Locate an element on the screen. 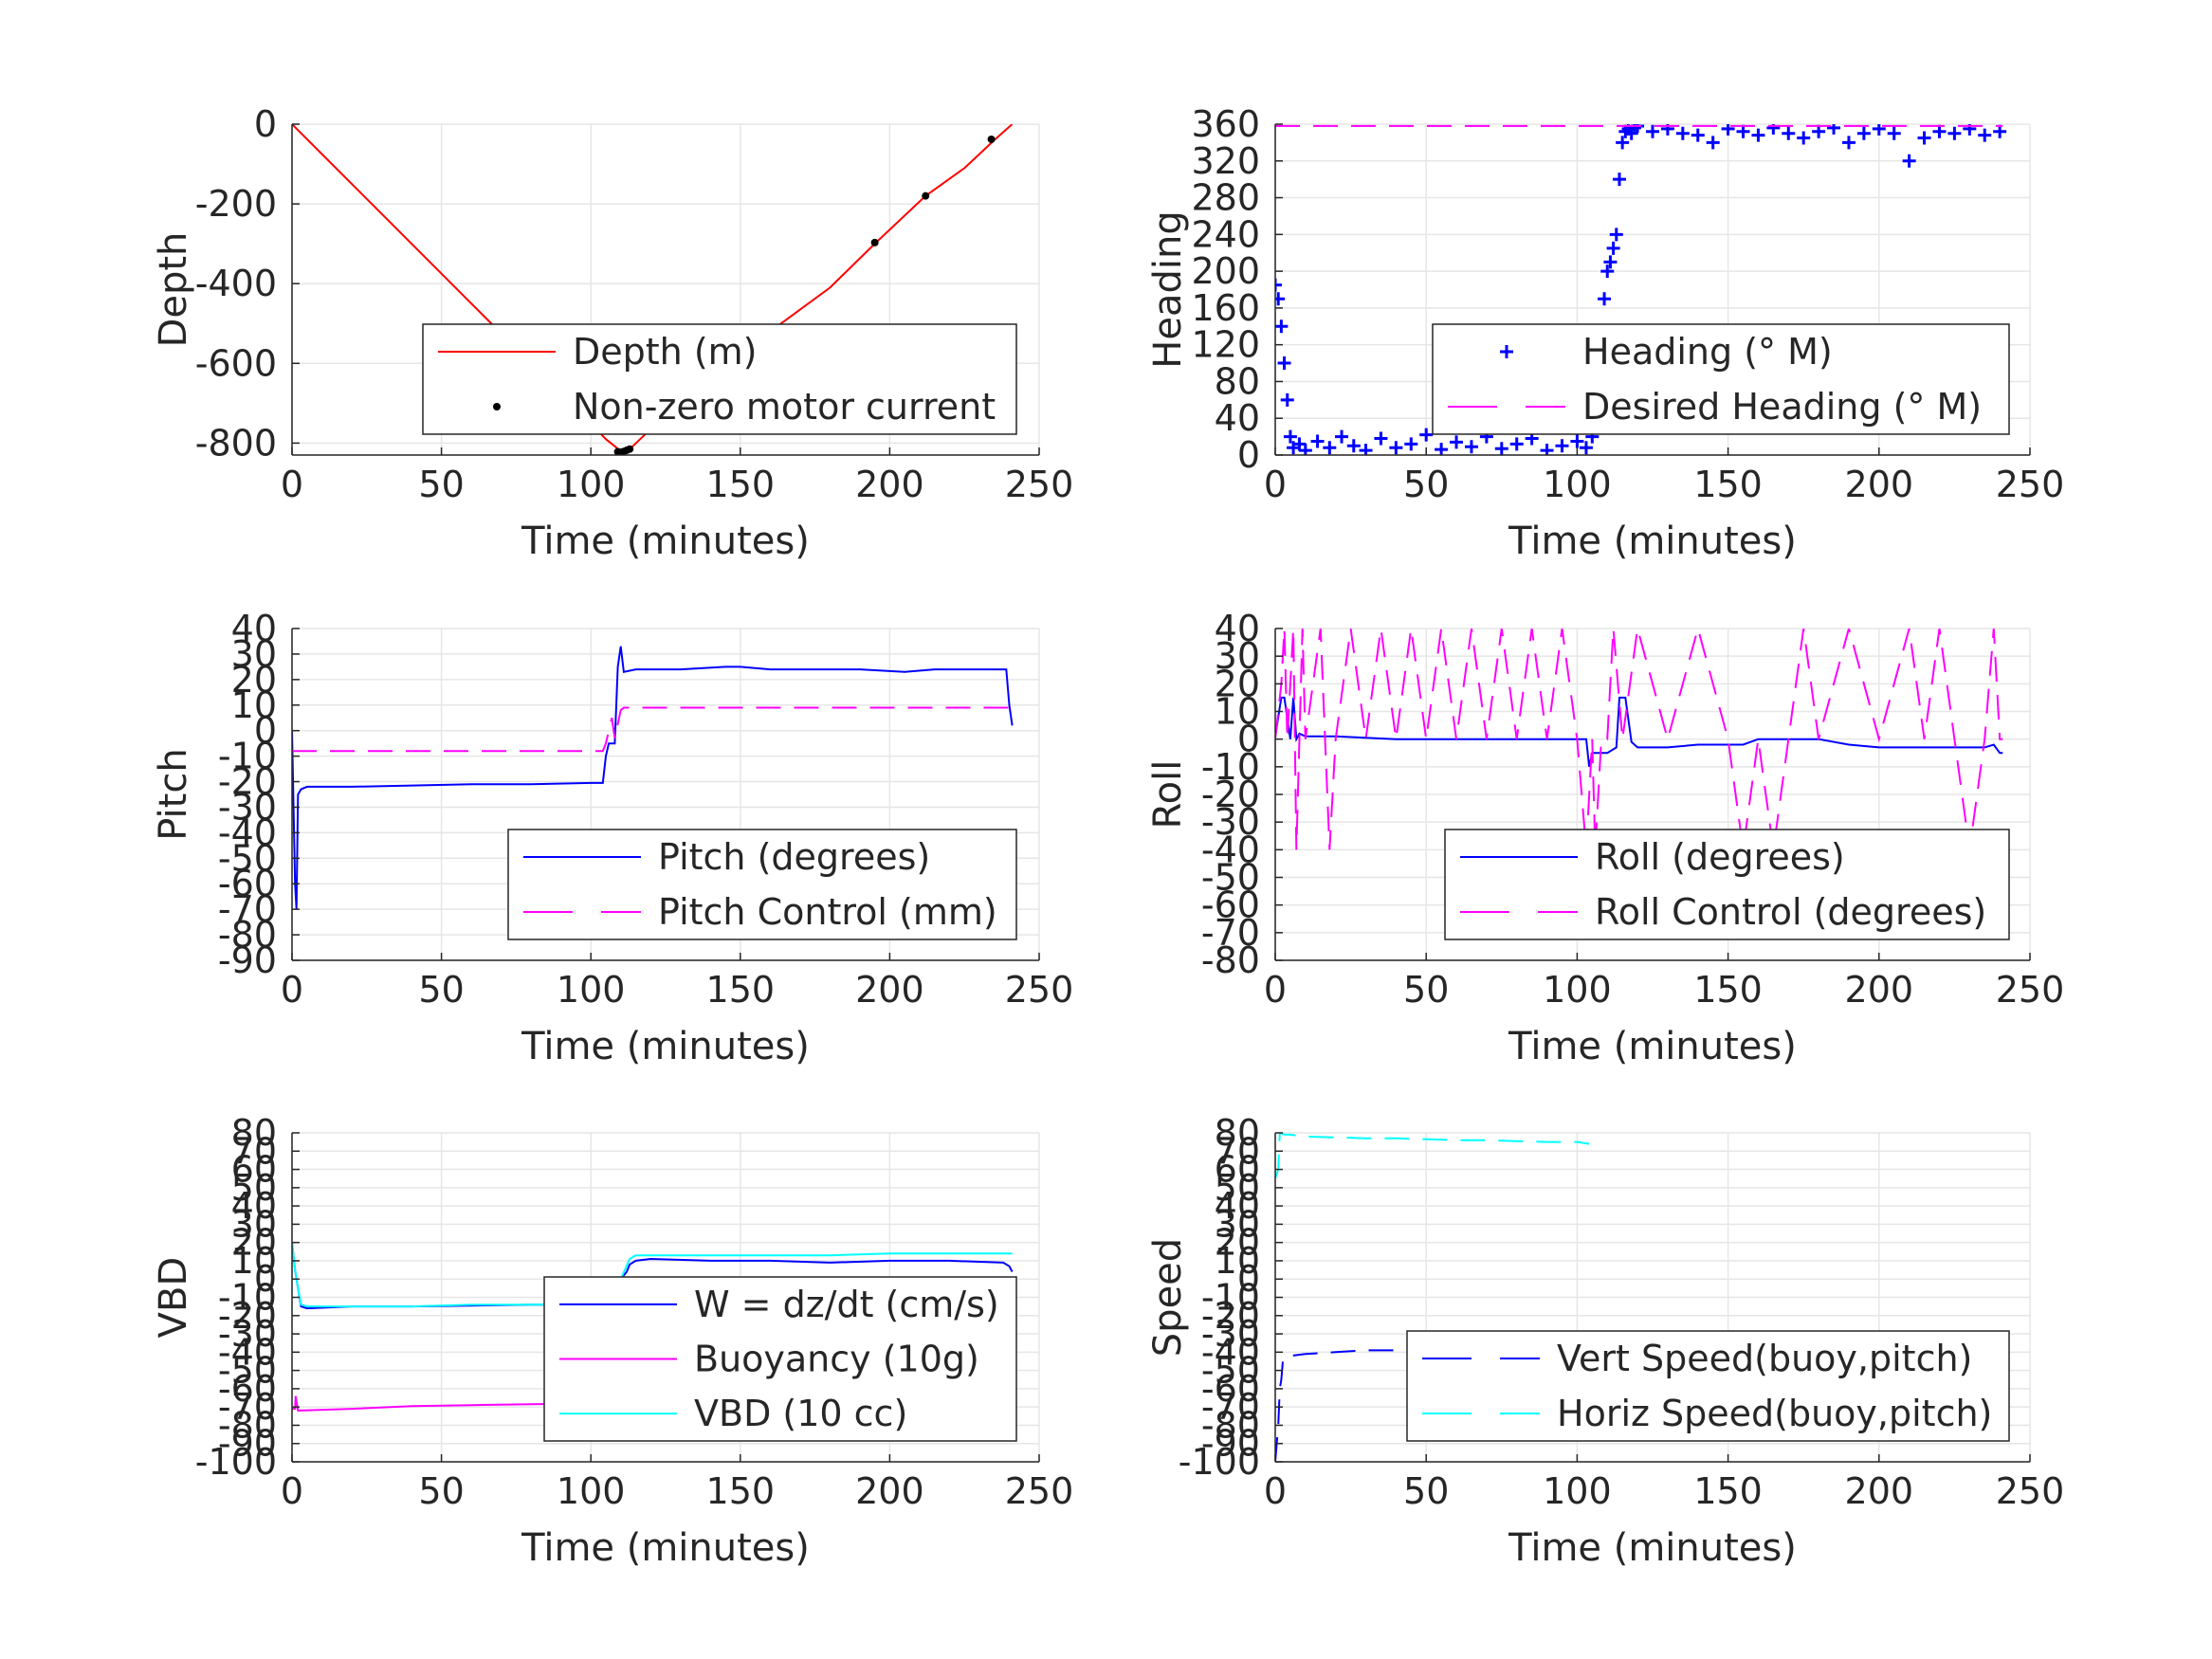  y-axis-label: Depth is located at coordinates (173, 290).